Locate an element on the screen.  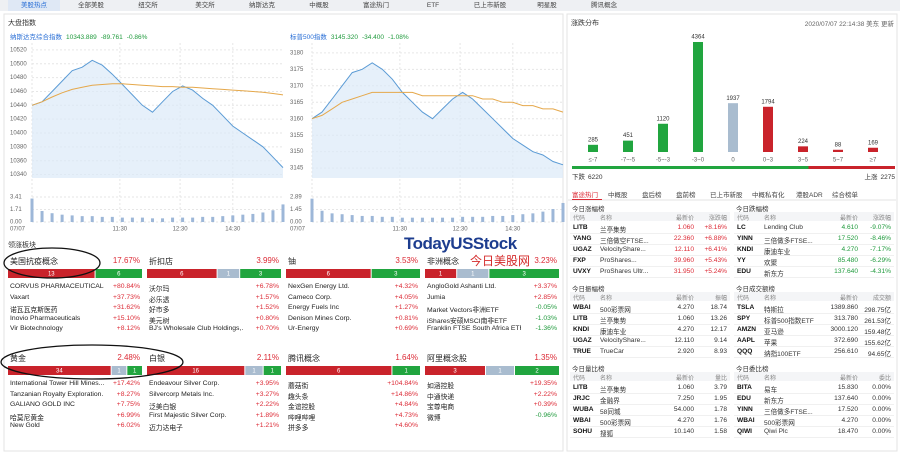
count-label: 1 is located at coordinates (473, 274).